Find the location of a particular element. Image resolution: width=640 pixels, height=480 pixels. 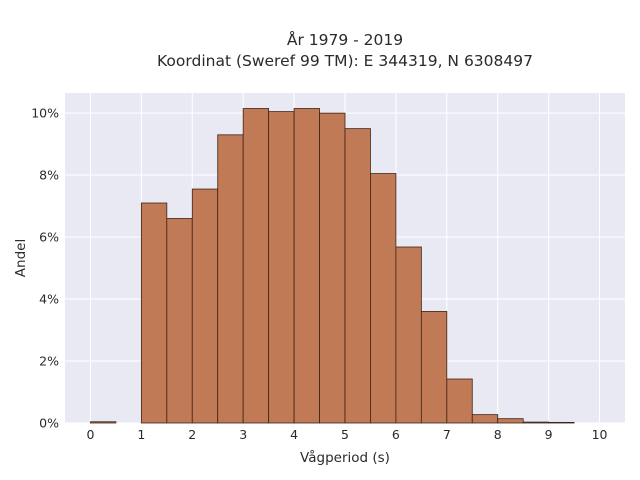

chart-title-line1: År 1979 - 2019 is located at coordinates (345, 39).